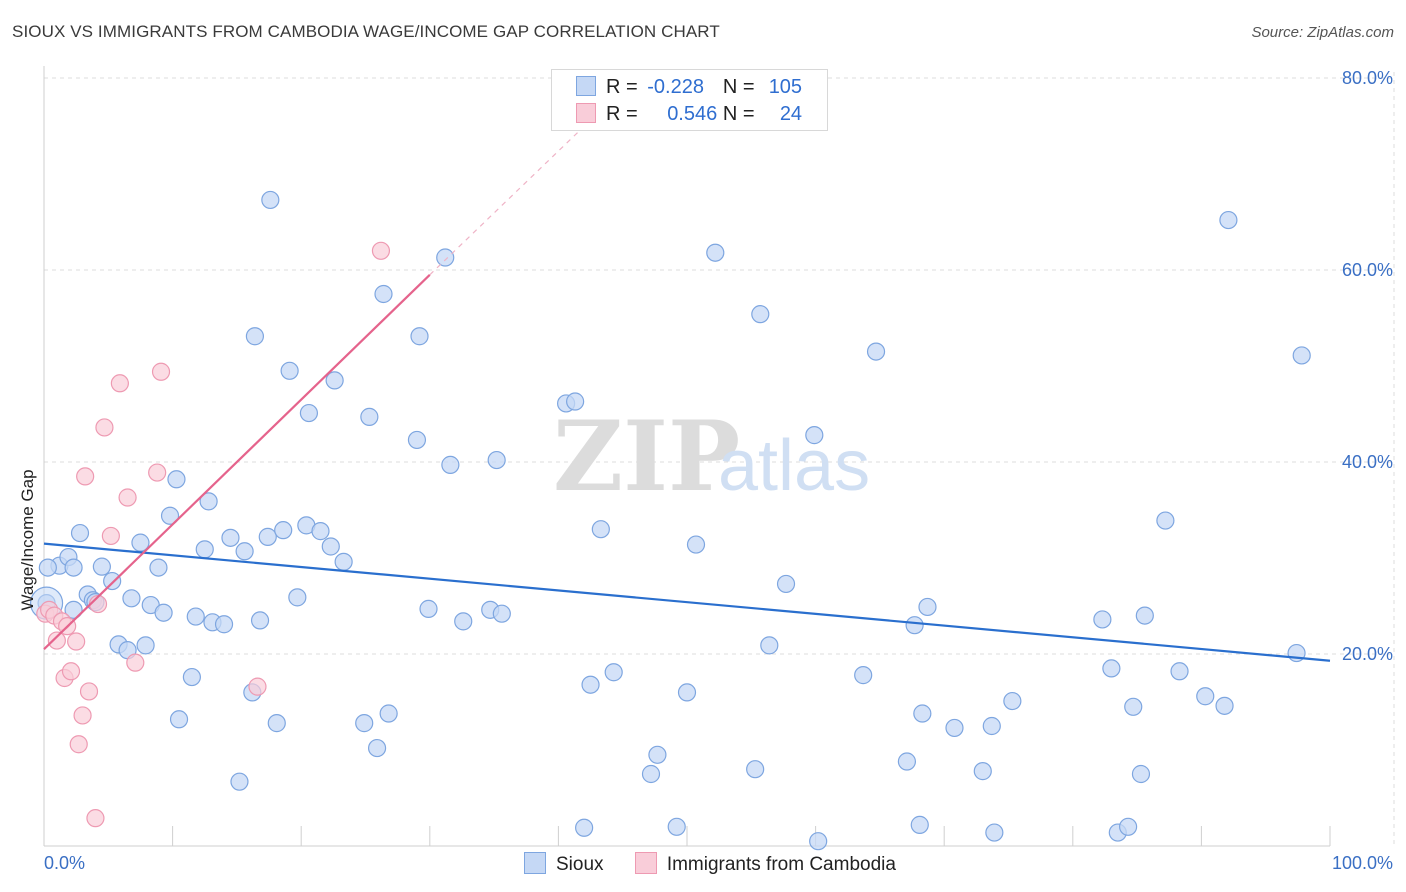  What do you see at coordinates (785, 87) in the screenshot?
I see `n-value-sioux: 105` at bounding box center [785, 87].